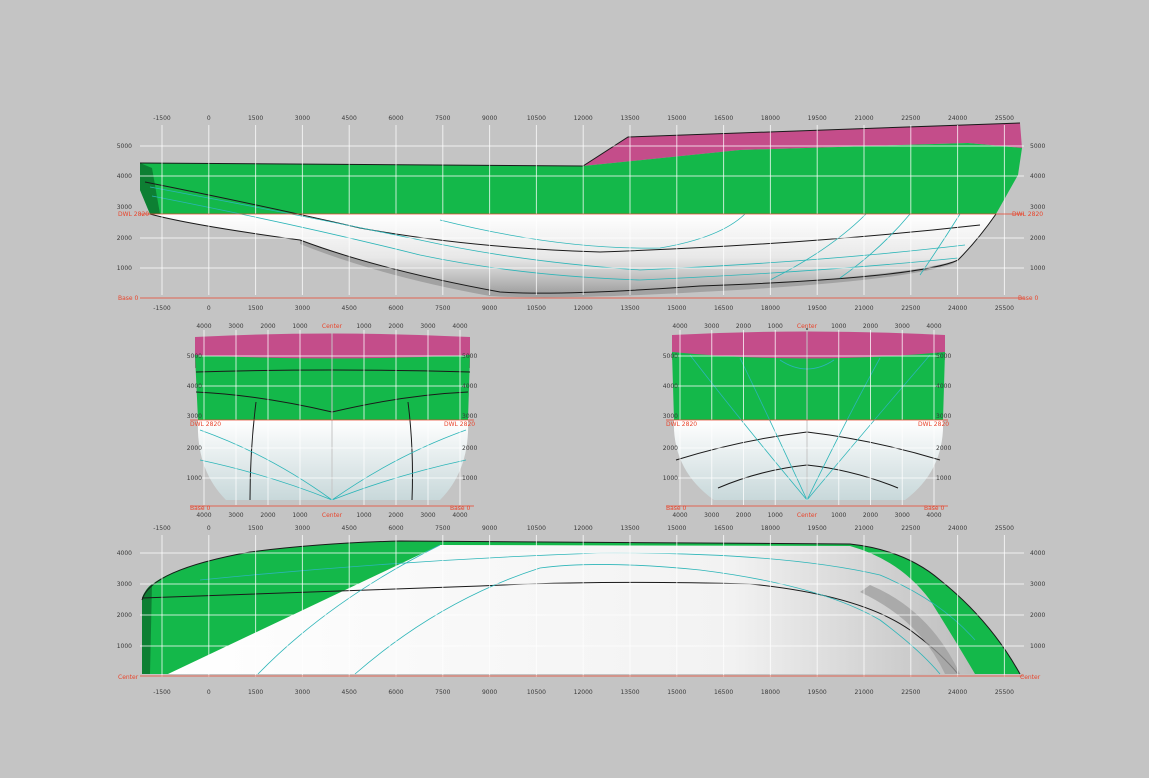 This screenshot has height=778, width=1149. I want to click on profile-y-tick-left: 5000, so click(124, 146).